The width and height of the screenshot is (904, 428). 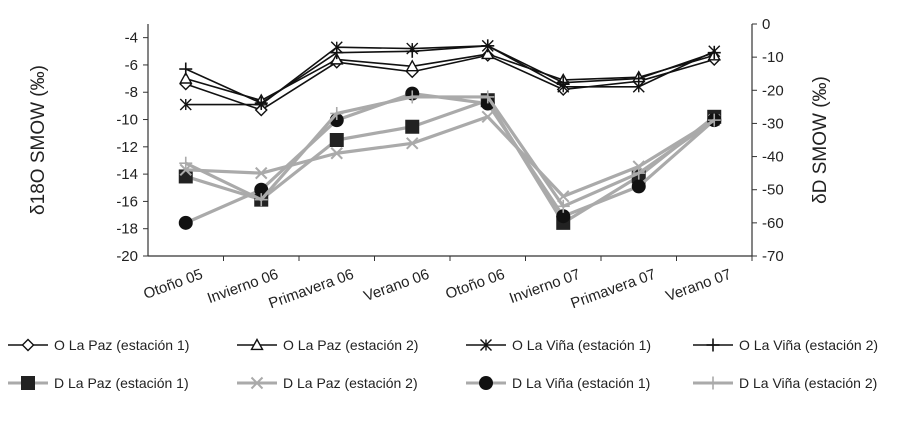 What do you see at coordinates (475, 284) in the screenshot?
I see `x-tick-label: Otoño 06` at bounding box center [475, 284].